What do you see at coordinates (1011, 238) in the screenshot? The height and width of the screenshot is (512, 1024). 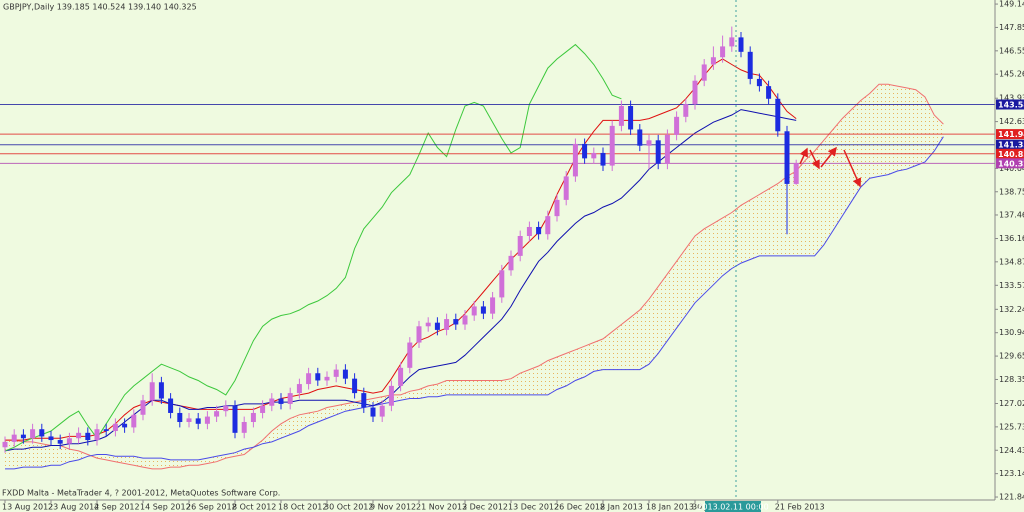 I see `y-tick-label: 136.160` at bounding box center [1011, 238].